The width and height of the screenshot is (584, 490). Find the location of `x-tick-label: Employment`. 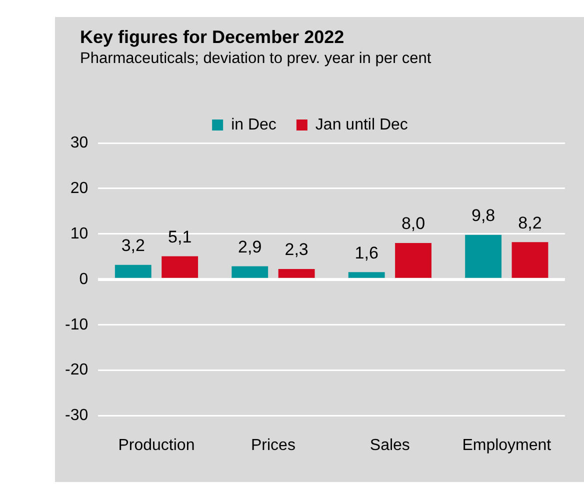

x-tick-label: Employment is located at coordinates (507, 445).